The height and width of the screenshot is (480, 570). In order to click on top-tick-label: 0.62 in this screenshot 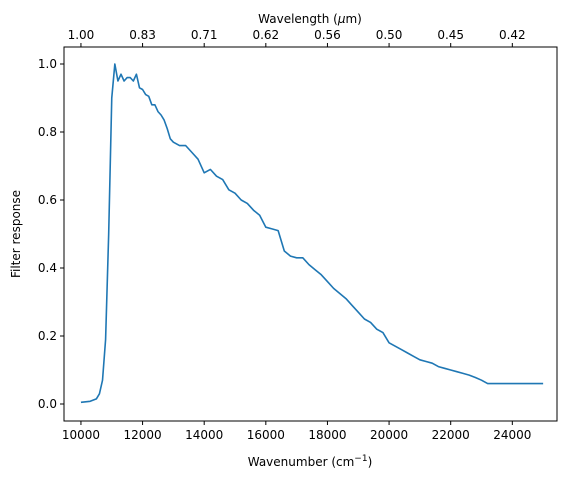, I will do `click(265, 35)`.